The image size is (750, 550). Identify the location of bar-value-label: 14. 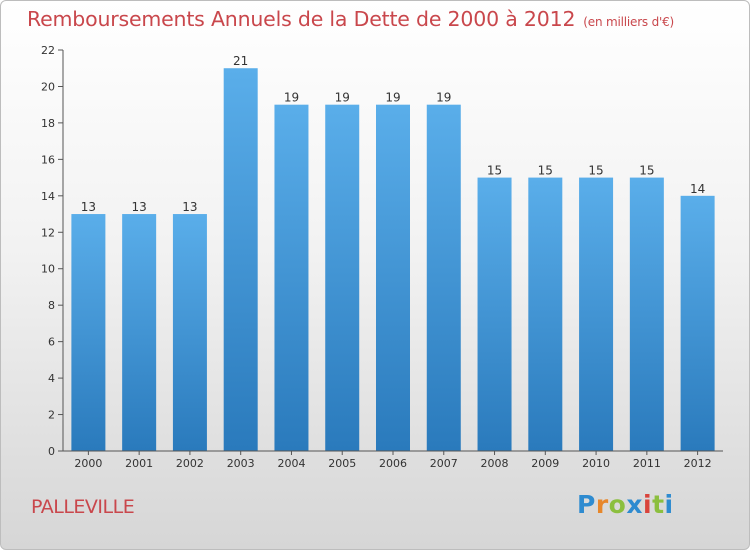
(697, 189).